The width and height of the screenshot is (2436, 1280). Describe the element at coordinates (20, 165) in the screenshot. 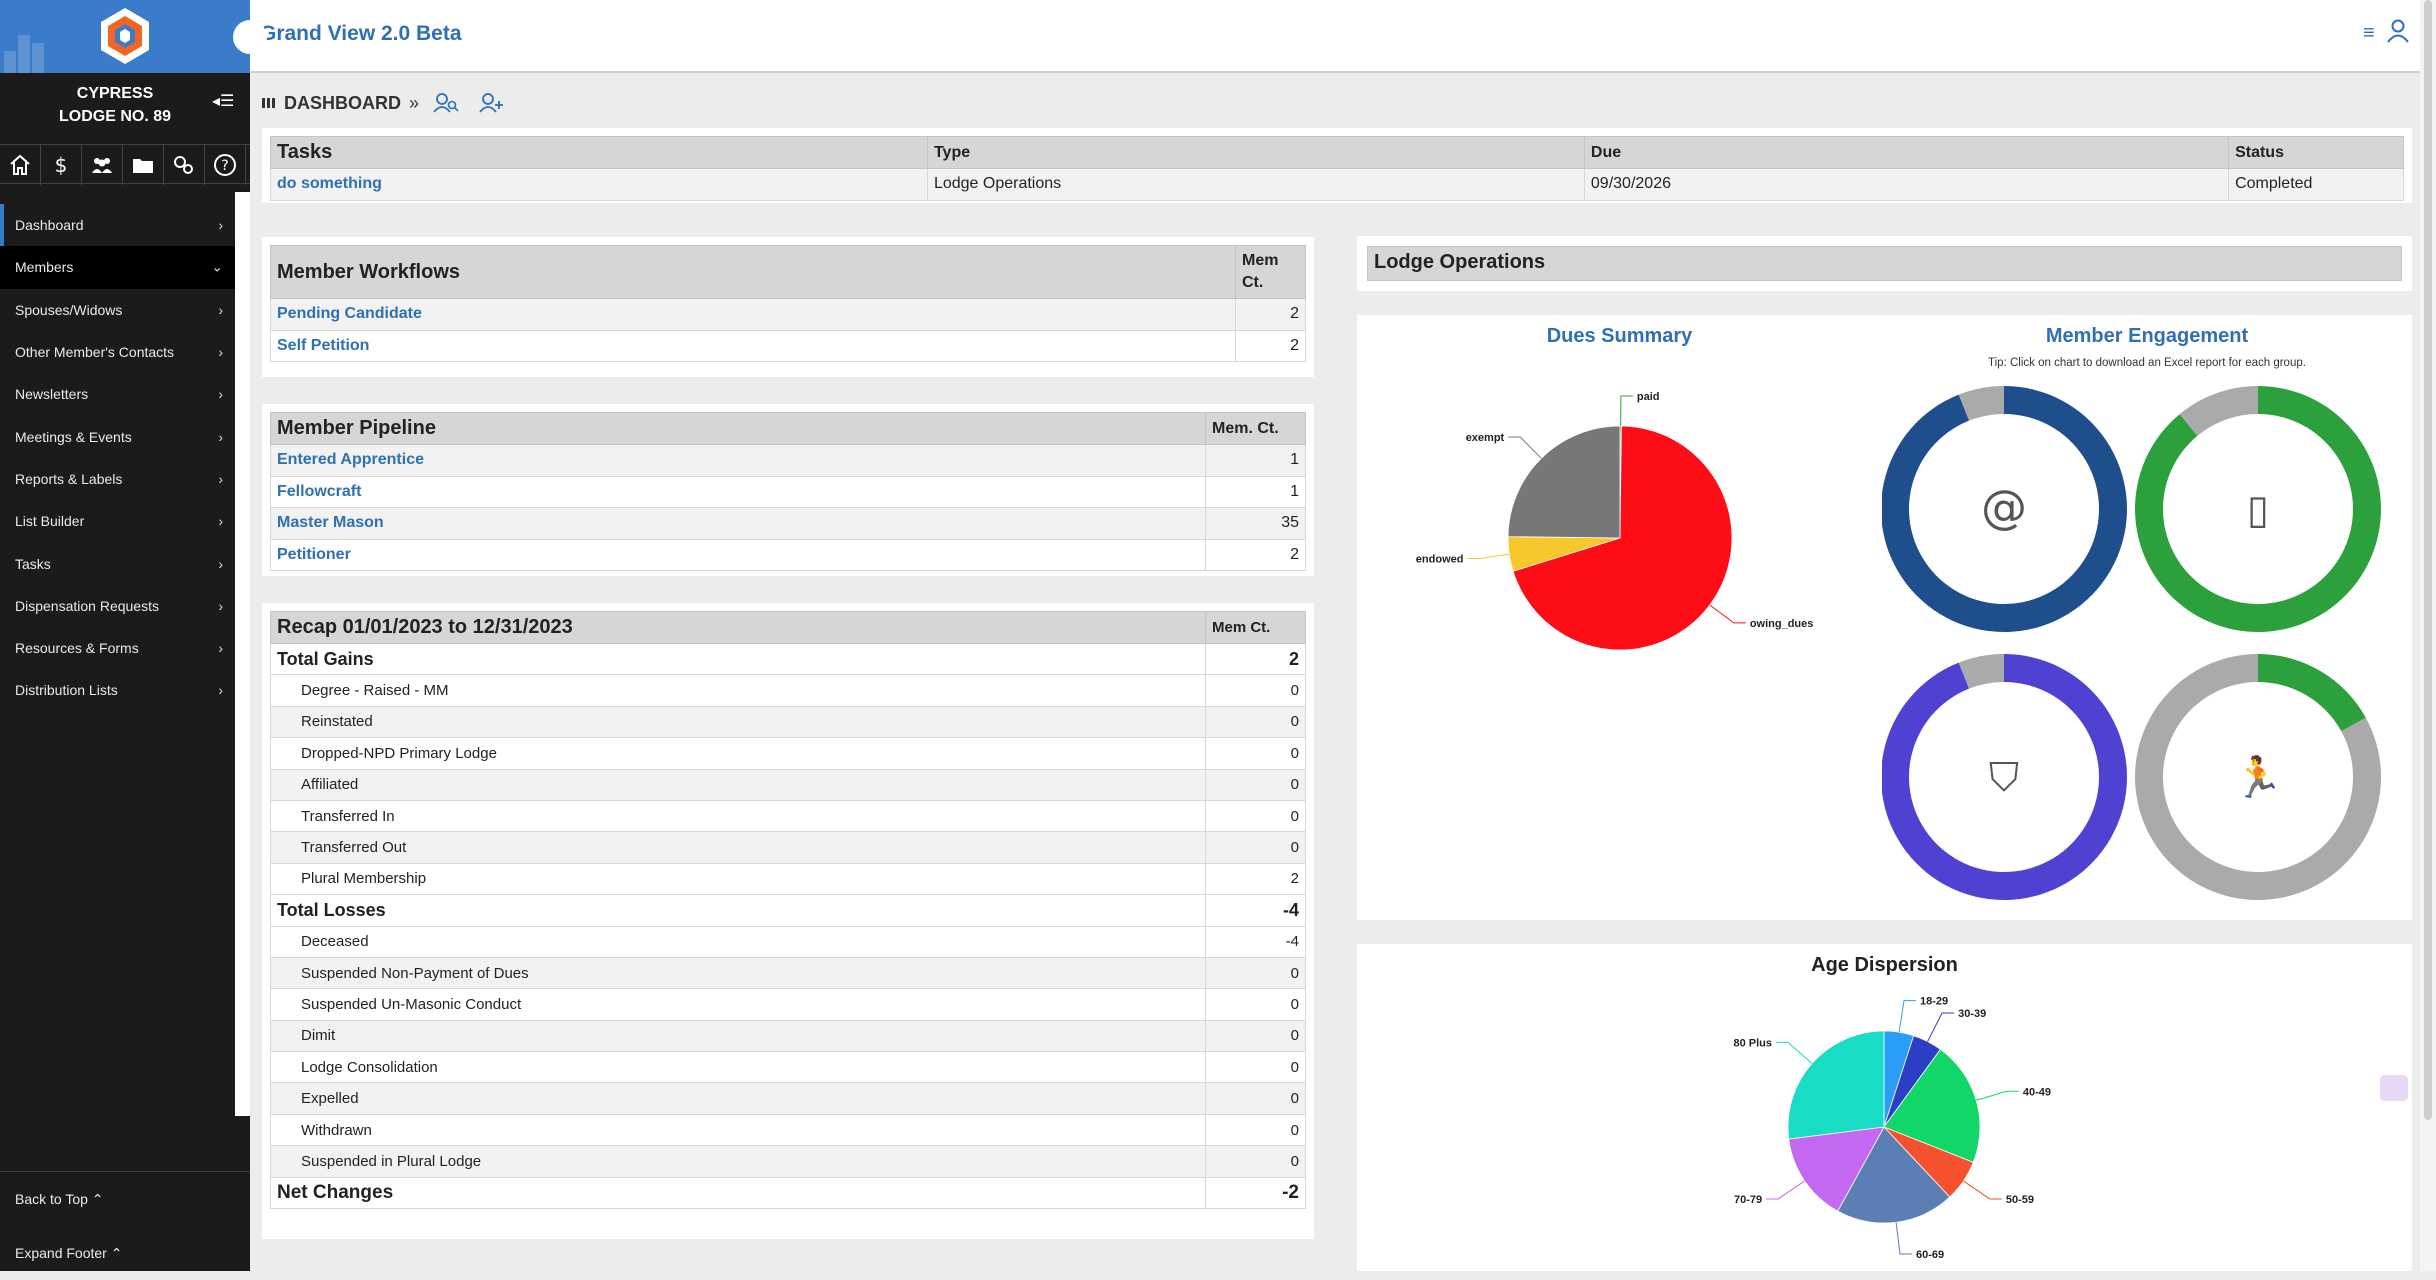

I see `home-button` at that location.